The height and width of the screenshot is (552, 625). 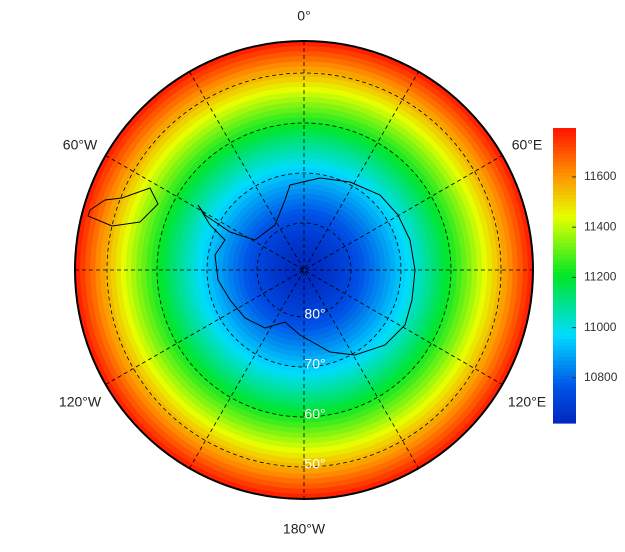 I want to click on latitude-label: 80°, so click(x=314, y=314).